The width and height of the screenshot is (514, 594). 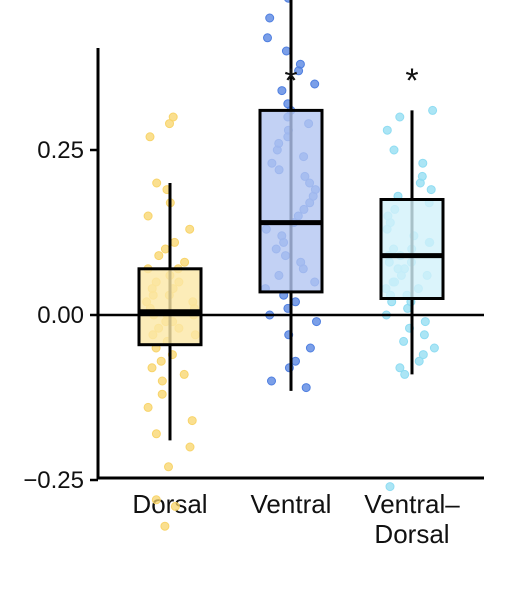 I want to click on category-group-2: *, so click(x=412, y=277).